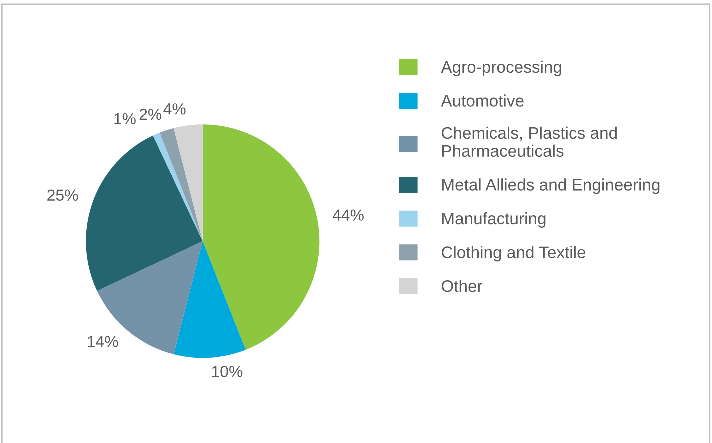 Image resolution: width=712 pixels, height=443 pixels. Describe the element at coordinates (482, 100) in the screenshot. I see `legend-label: Automotive` at that location.